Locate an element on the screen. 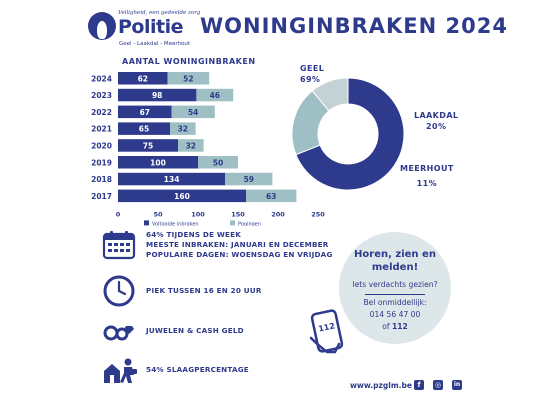  x-tick-label: 150 is located at coordinates (238, 214).